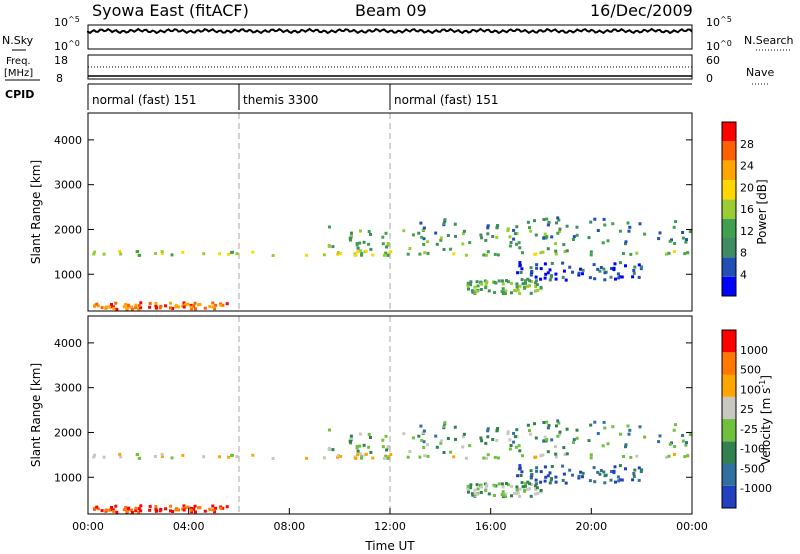  What do you see at coordinates (67, 46) in the screenshot?
I see `noise-left-tick-bottom: 10^0` at bounding box center [67, 46].